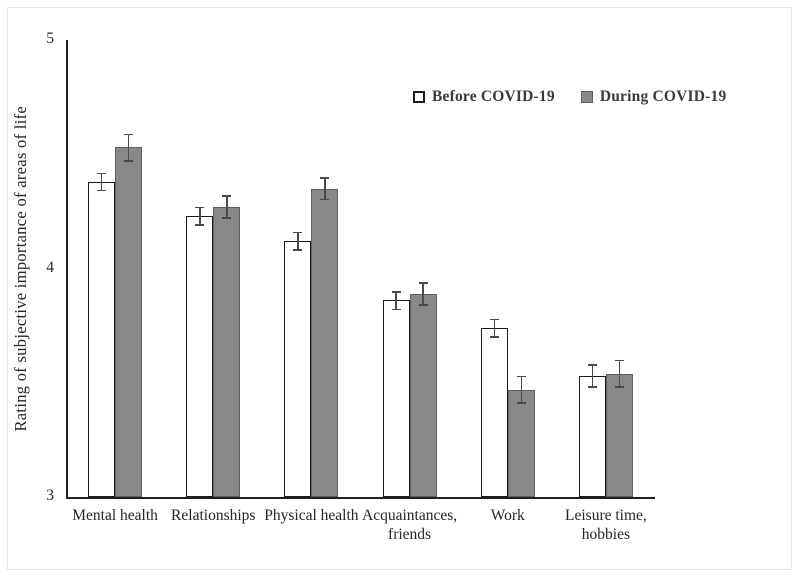  I want to click on bar-before-covid-19-leisure-time-hobbies, so click(592, 436).